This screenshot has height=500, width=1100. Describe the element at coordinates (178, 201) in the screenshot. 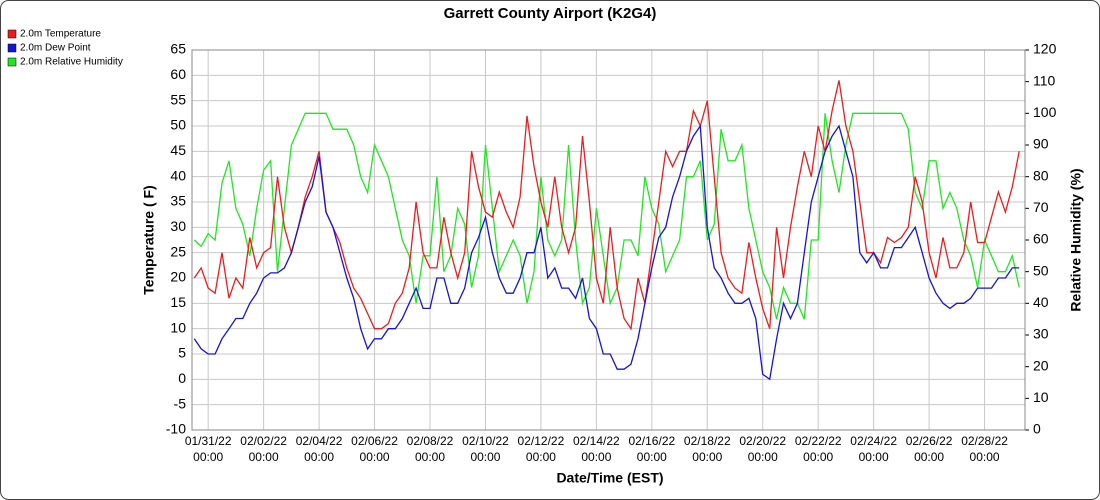

I see `y-tick-label: 35` at that location.